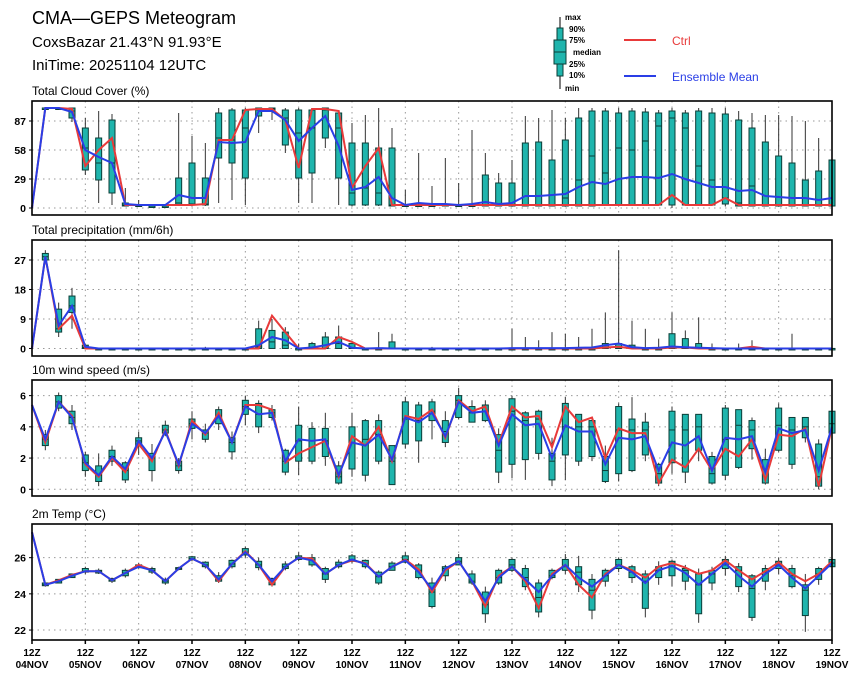  What do you see at coordinates (85, 665) in the screenshot?
I see `x-tick-day: 05NOV` at bounding box center [85, 665].